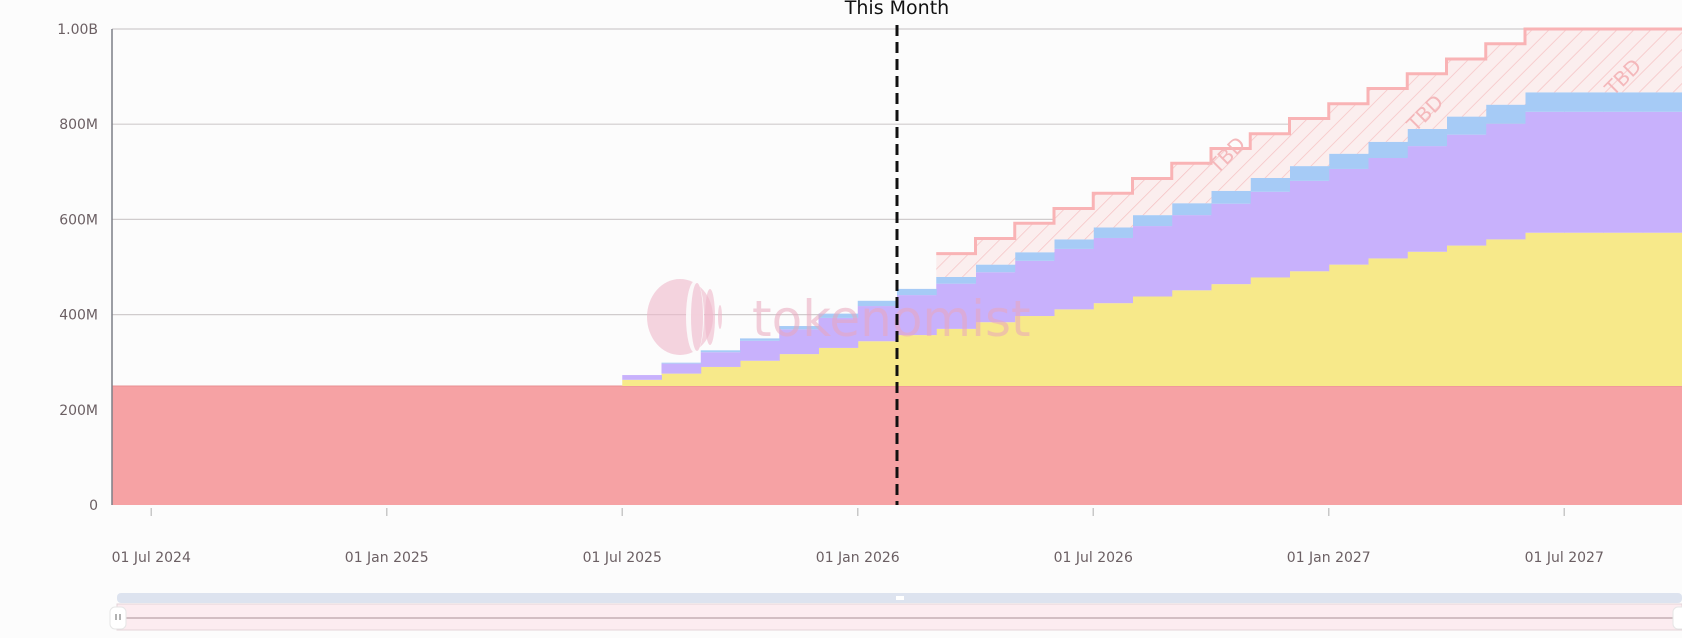 This screenshot has height=638, width=1682. What do you see at coordinates (858, 558) in the screenshot?
I see `x-tick-label: 01 Jan 2026` at bounding box center [858, 558].